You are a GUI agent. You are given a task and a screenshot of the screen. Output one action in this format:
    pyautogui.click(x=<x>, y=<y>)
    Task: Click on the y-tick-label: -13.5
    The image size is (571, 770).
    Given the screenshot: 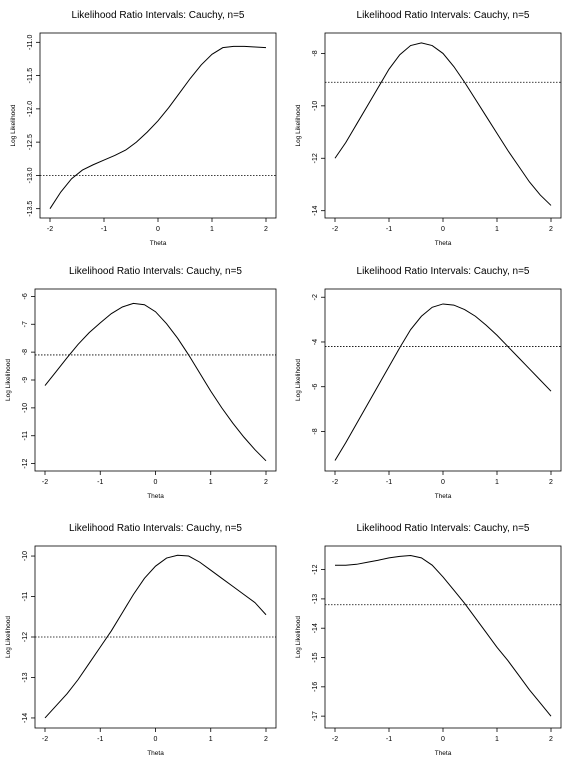 What is the action you would take?
    pyautogui.click(x=30, y=209)
    